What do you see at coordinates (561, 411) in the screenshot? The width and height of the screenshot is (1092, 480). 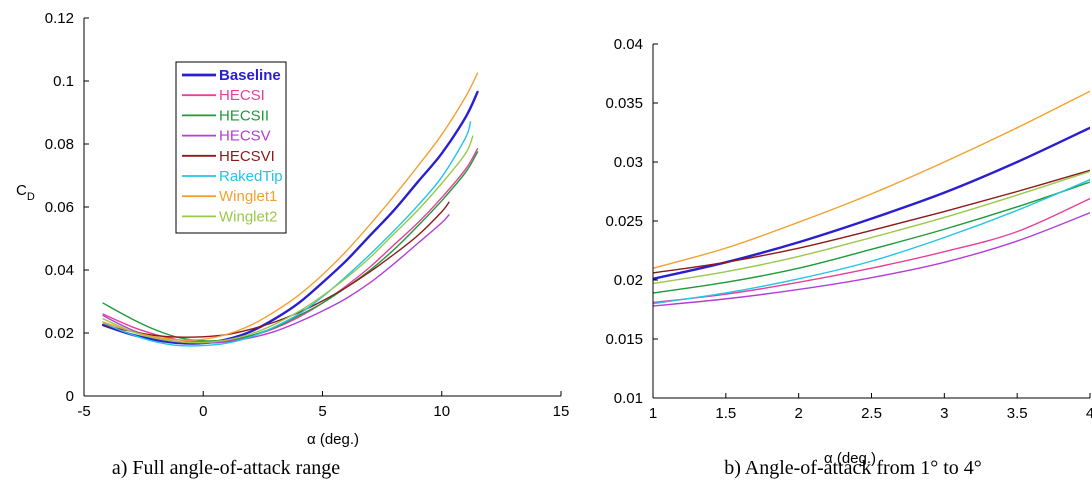 I see `x-tick-label: 15` at bounding box center [561, 411].